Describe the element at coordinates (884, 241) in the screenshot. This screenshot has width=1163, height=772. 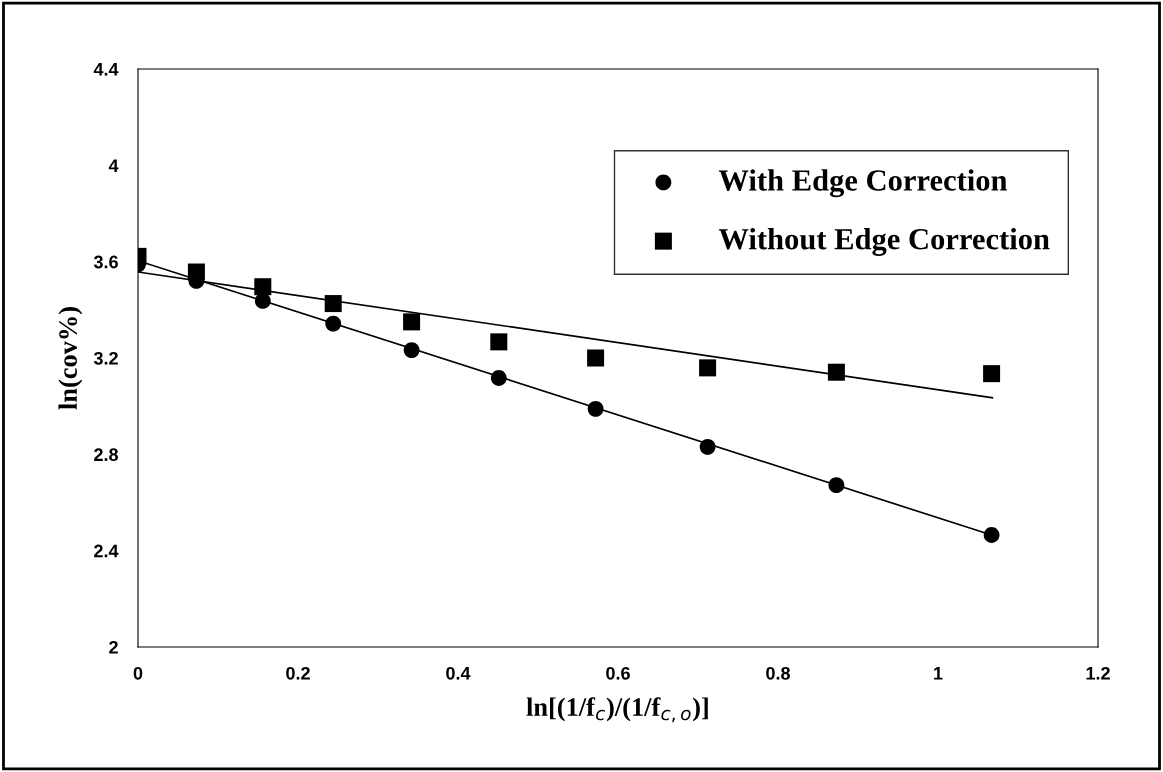
I see `legend-label: Without Edge Correction` at that location.